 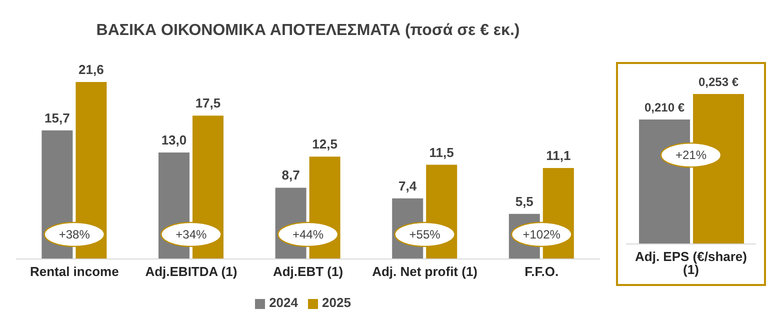 What do you see at coordinates (425, 272) in the screenshot?
I see `x-tick-label: Adj. Net profit (1)` at bounding box center [425, 272].